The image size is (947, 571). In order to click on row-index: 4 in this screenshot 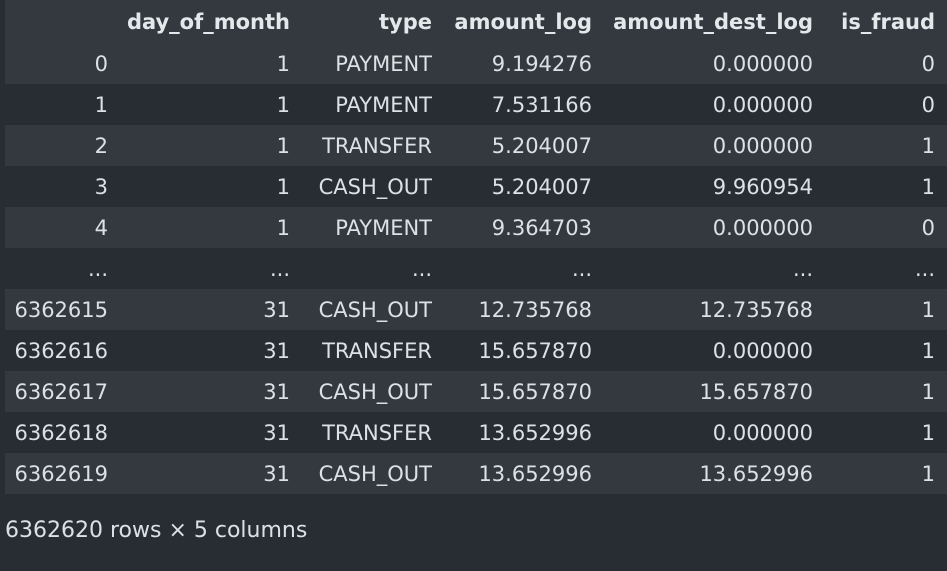, I will do `click(101, 227)`.